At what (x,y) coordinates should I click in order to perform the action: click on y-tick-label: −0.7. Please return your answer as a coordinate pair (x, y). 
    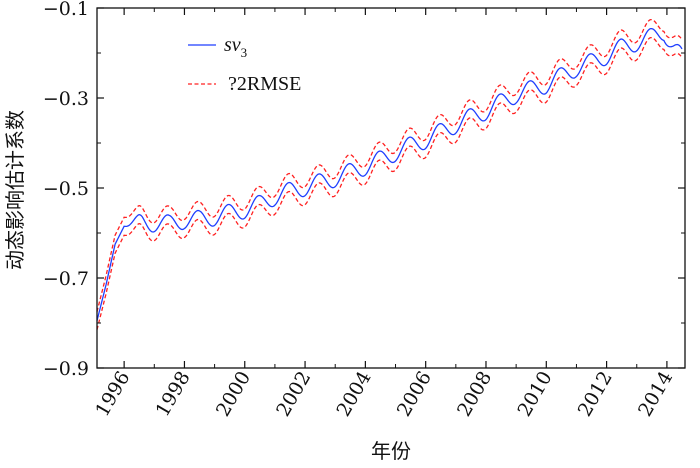
    Looking at the image, I should click on (66, 279).